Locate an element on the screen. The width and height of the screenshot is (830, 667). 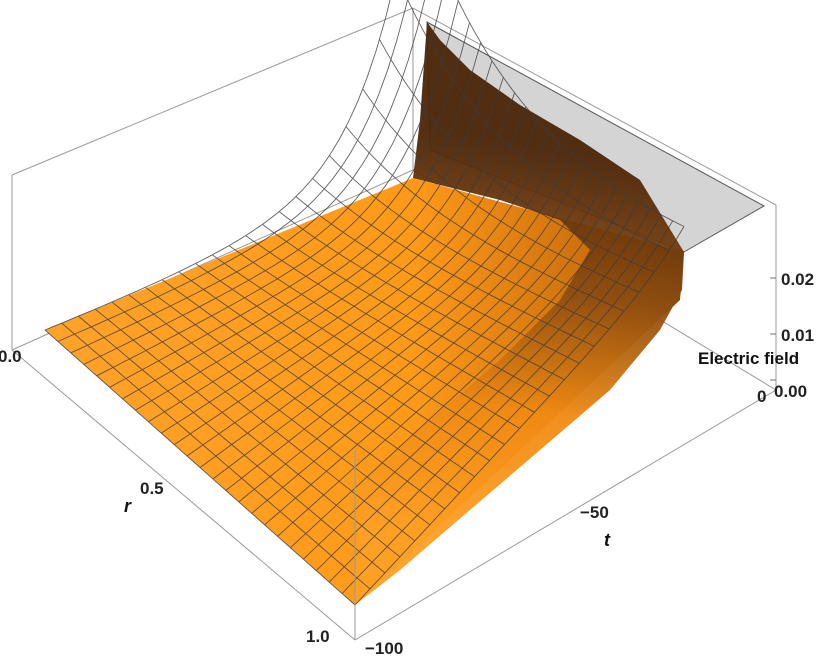
r-tick-2: 1.0 is located at coordinates (318, 636).